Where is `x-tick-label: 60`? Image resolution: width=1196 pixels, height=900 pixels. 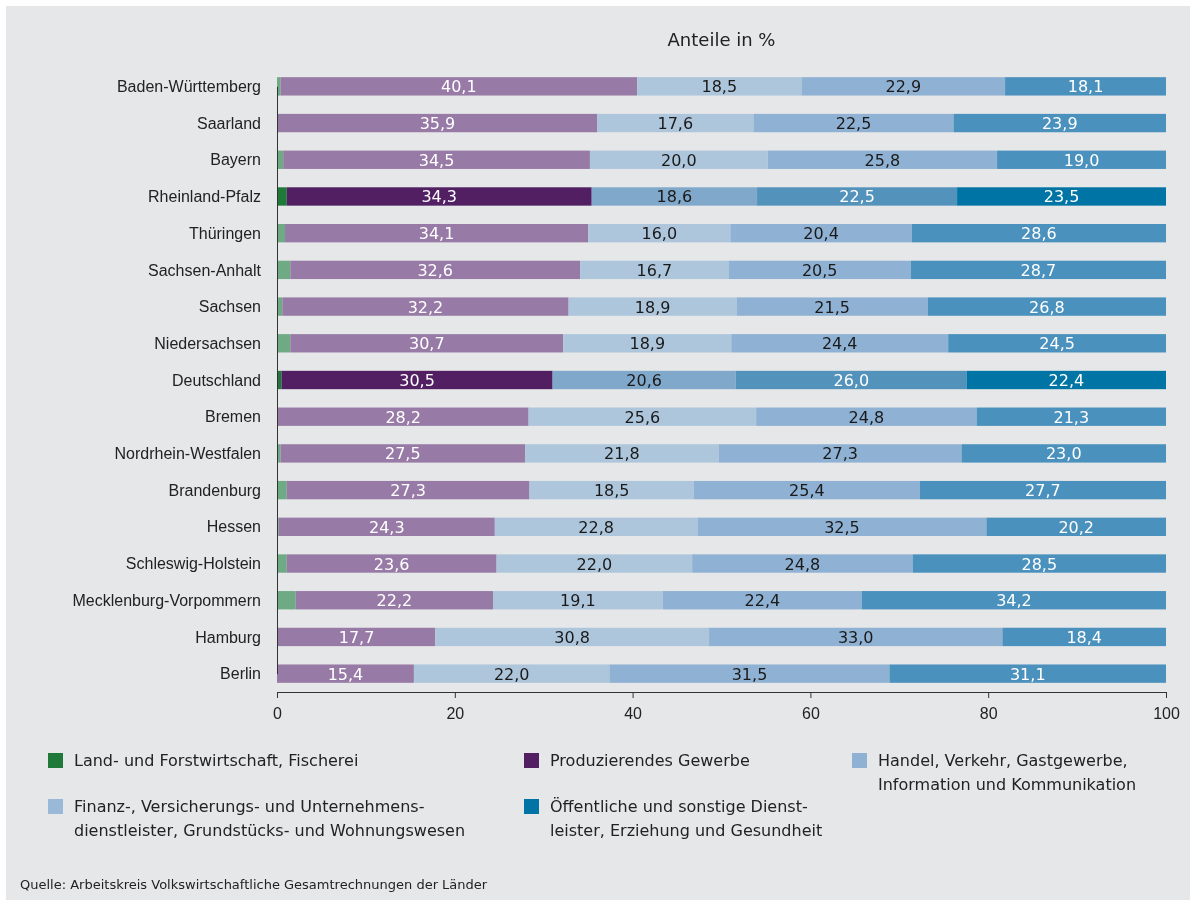 x-tick-label: 60 is located at coordinates (811, 713).